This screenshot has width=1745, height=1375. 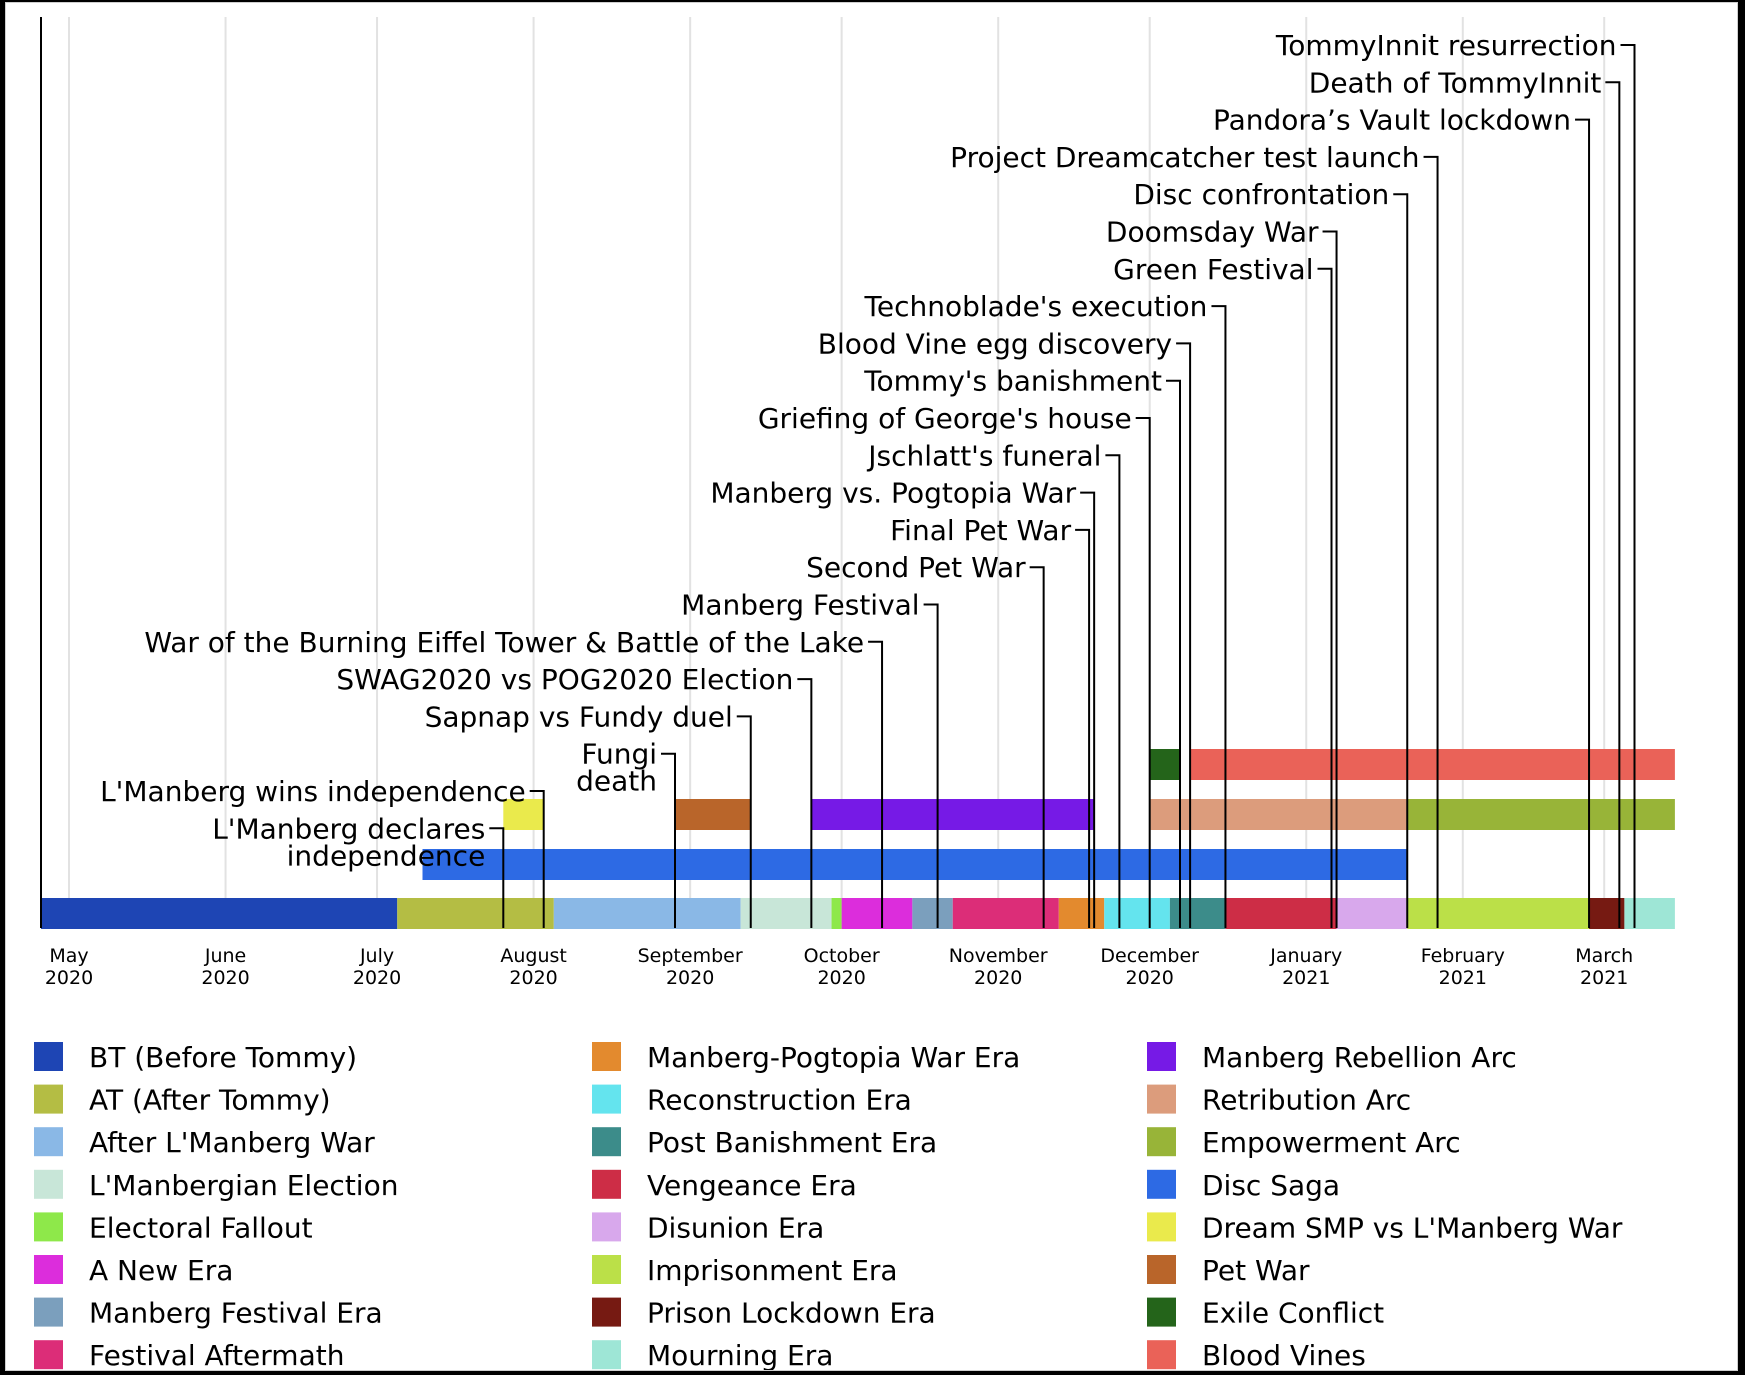 What do you see at coordinates (48, 1184) in the screenshot?
I see `legend-swatch-l-manbergian-election` at bounding box center [48, 1184].